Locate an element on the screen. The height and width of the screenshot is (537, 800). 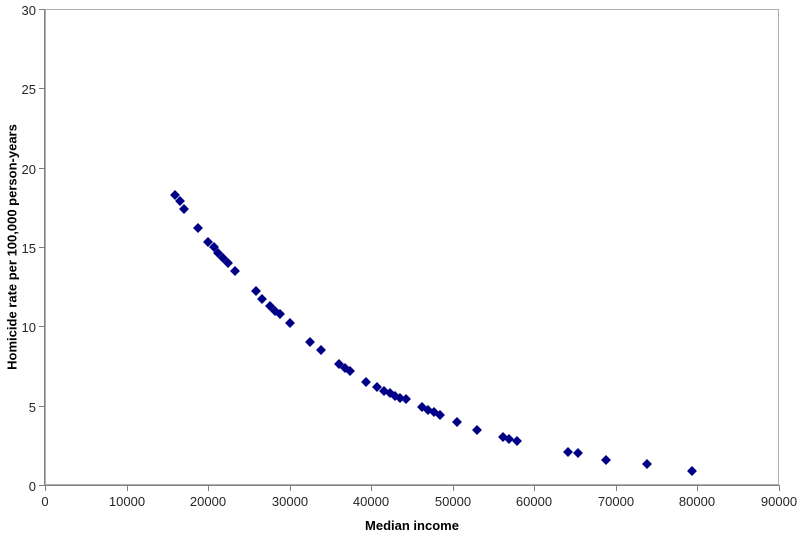
y-tick-label: 10 is located at coordinates (28, 327).